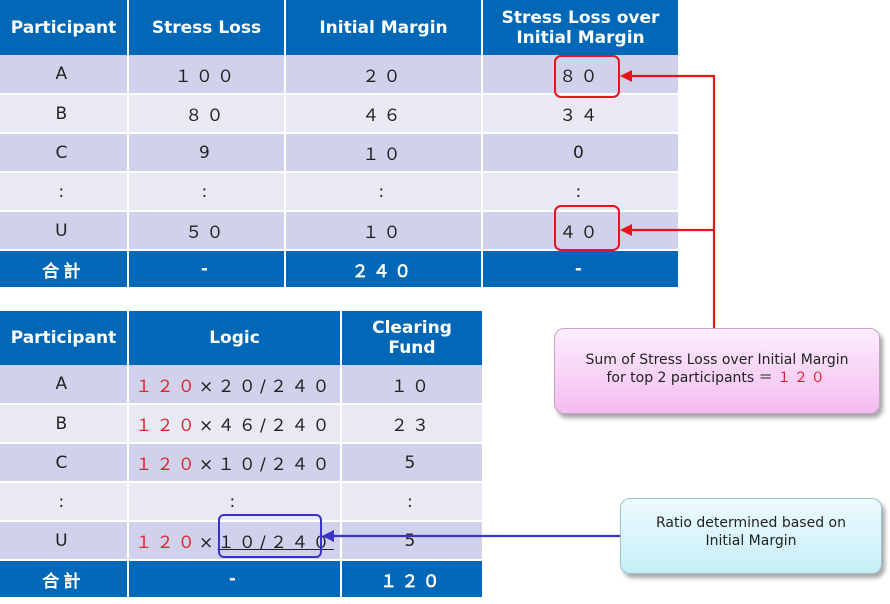 Image resolution: width=890 pixels, height=604 pixels. I want to click on table2-header-logic: Logic, so click(235, 338).